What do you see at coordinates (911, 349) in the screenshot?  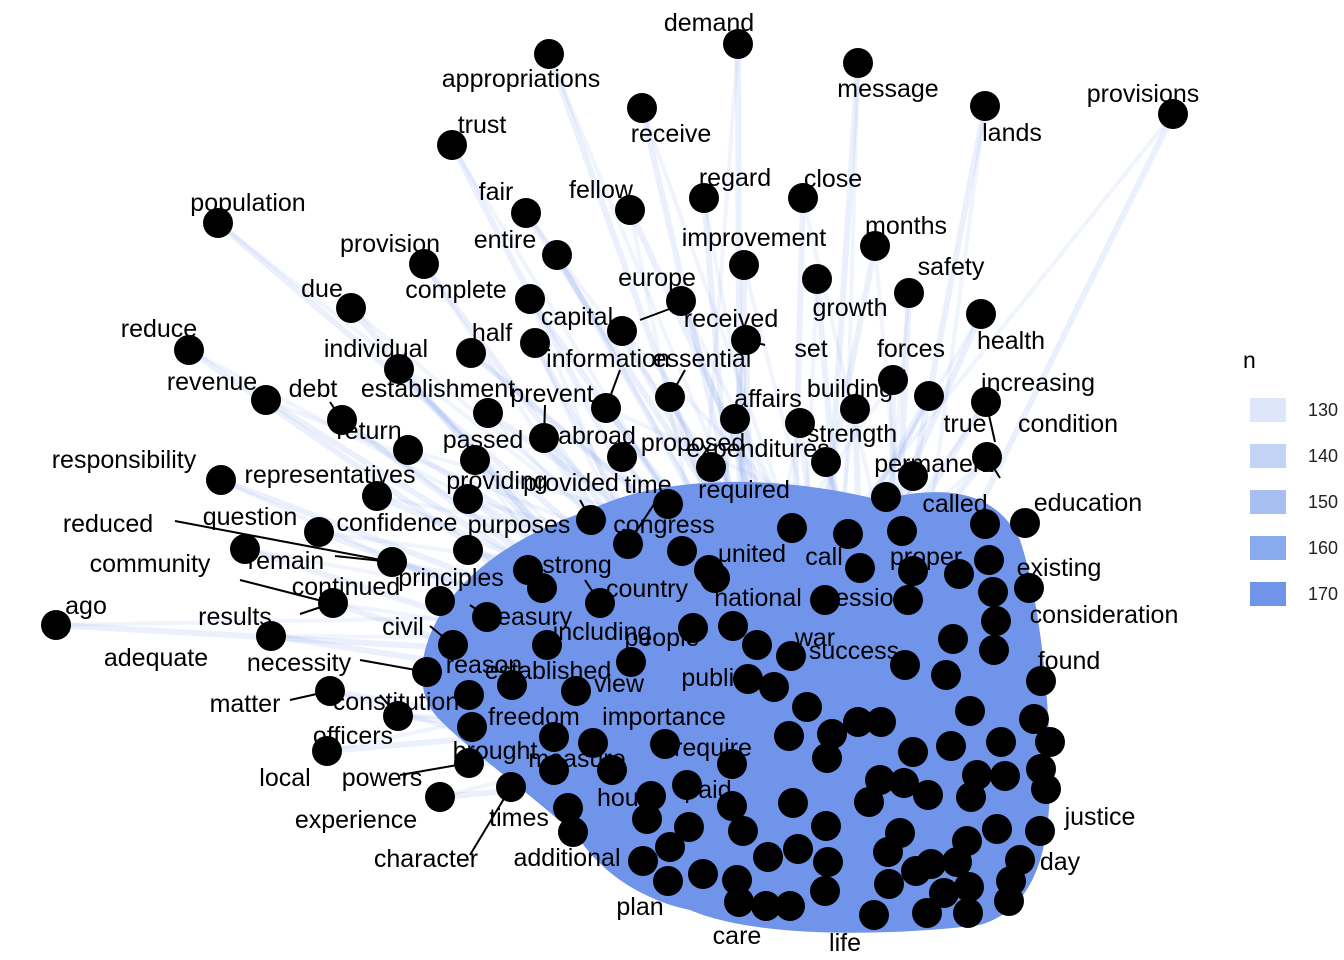 I see `node-label: forces` at bounding box center [911, 349].